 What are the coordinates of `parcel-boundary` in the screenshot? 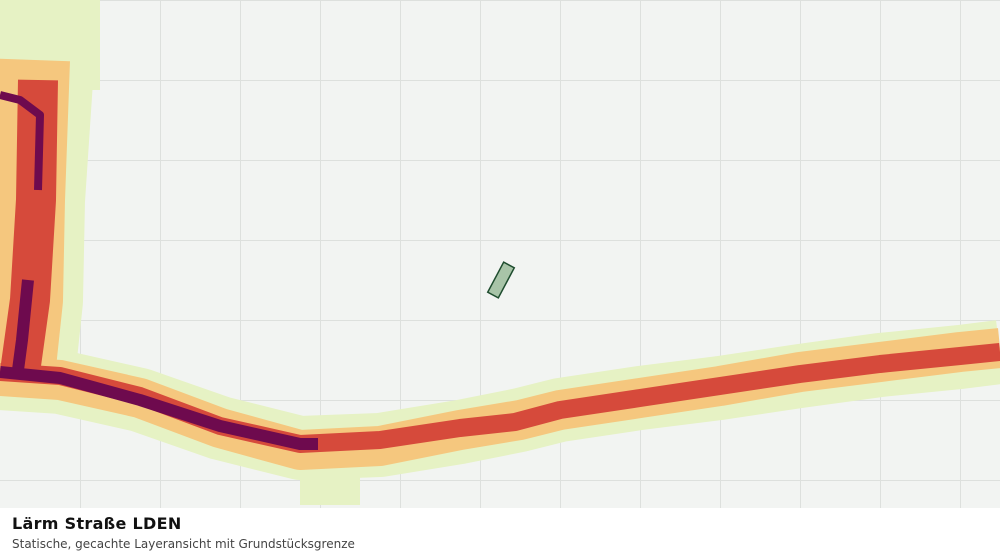 It's located at (501, 280).